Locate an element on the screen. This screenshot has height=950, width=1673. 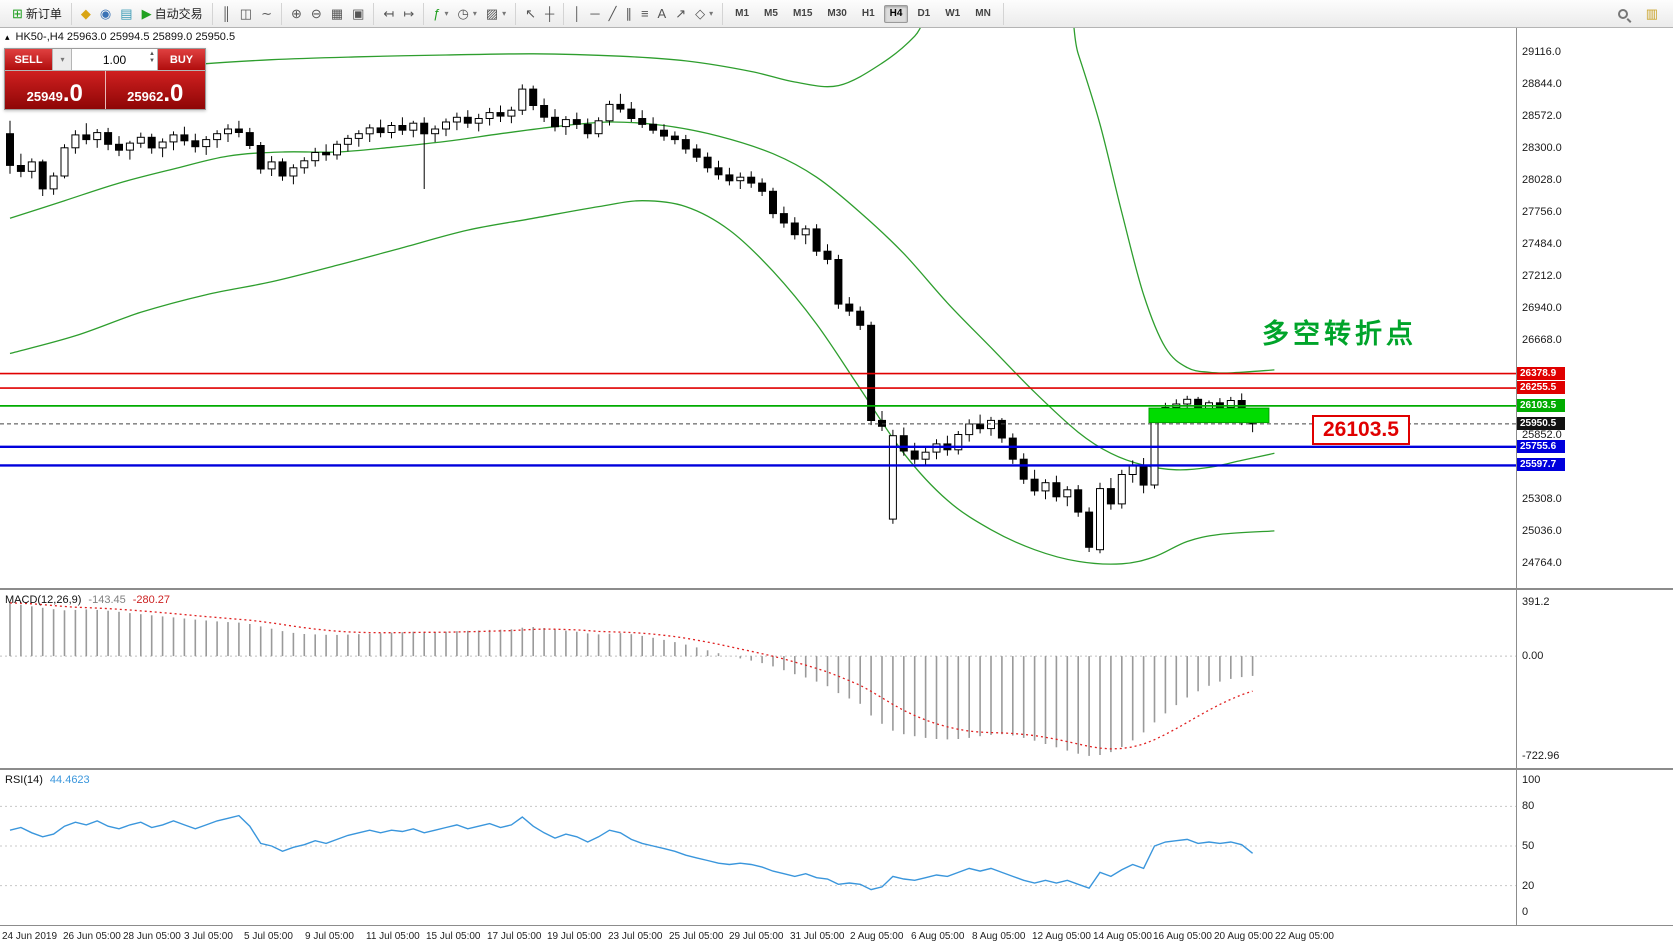
rsi-chart is located at coordinates (758, 847).